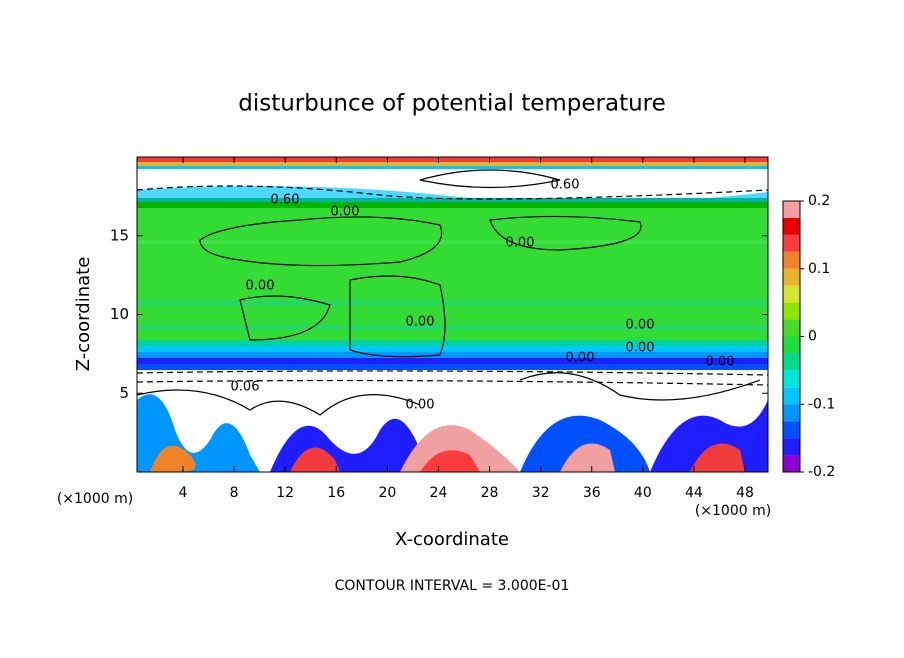 This screenshot has height=658, width=904. I want to click on x-tick-label: 4, so click(183, 493).